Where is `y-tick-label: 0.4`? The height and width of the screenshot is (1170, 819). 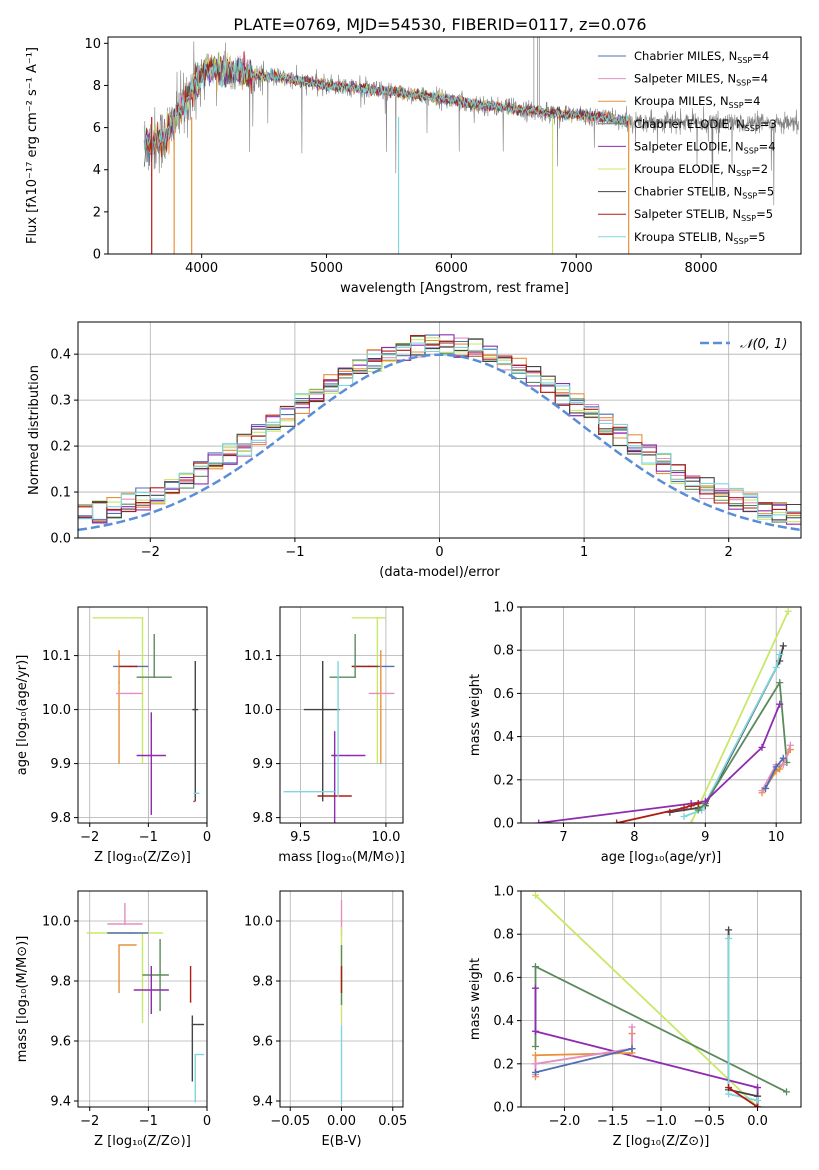 y-tick-label: 0.4 is located at coordinates (503, 1021).